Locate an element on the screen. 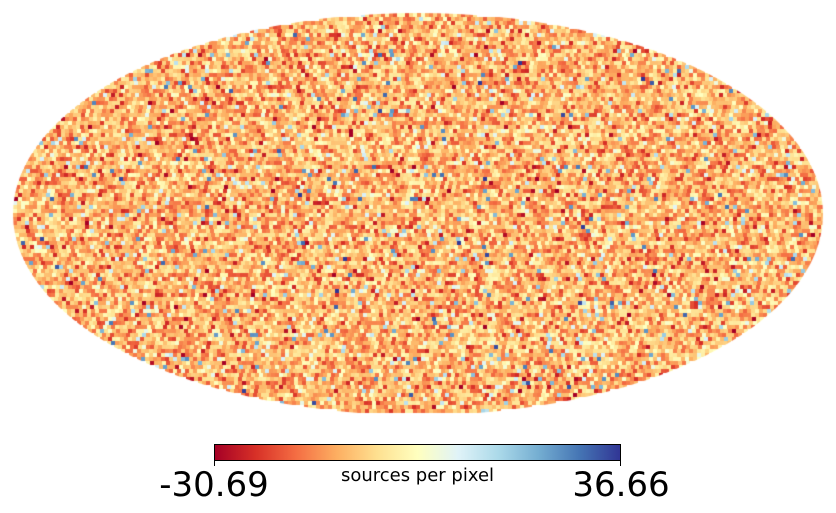 The height and width of the screenshot is (513, 836). colorbar-label: sources per pixel is located at coordinates (417, 475).